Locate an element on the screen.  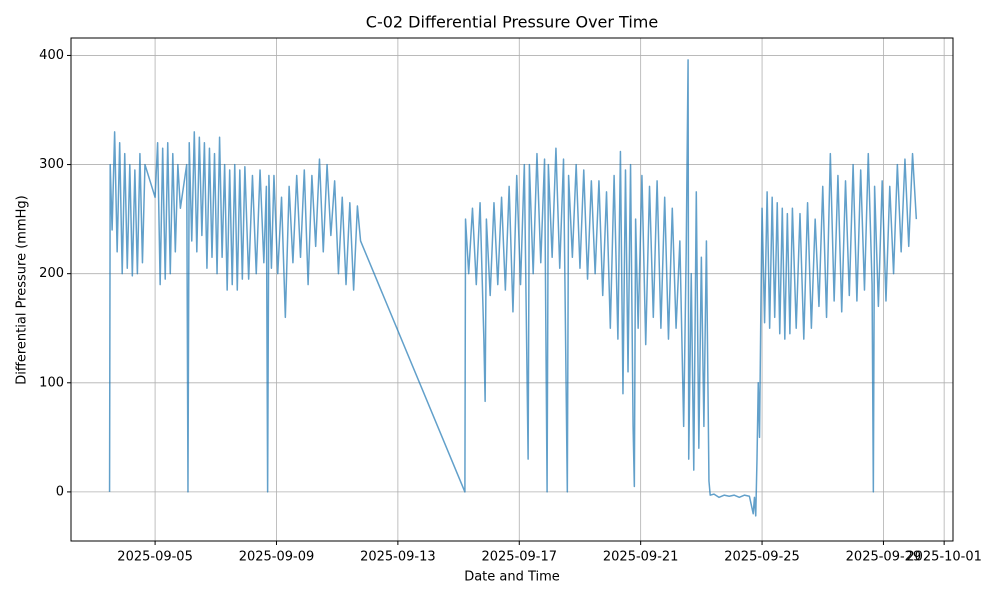
y-tick-label: 0 is located at coordinates (60, 491).